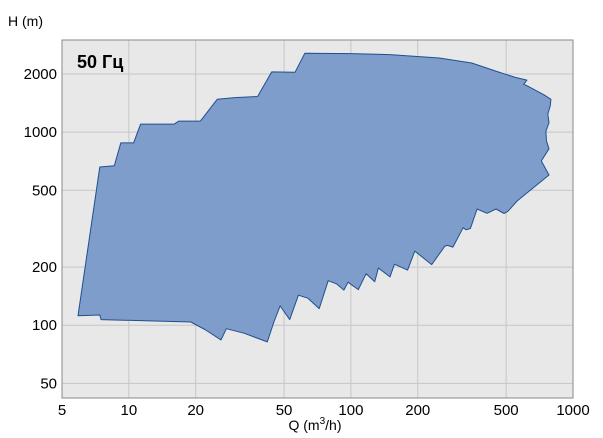  I want to click on frequency-label: 50 Гц, so click(100, 62).